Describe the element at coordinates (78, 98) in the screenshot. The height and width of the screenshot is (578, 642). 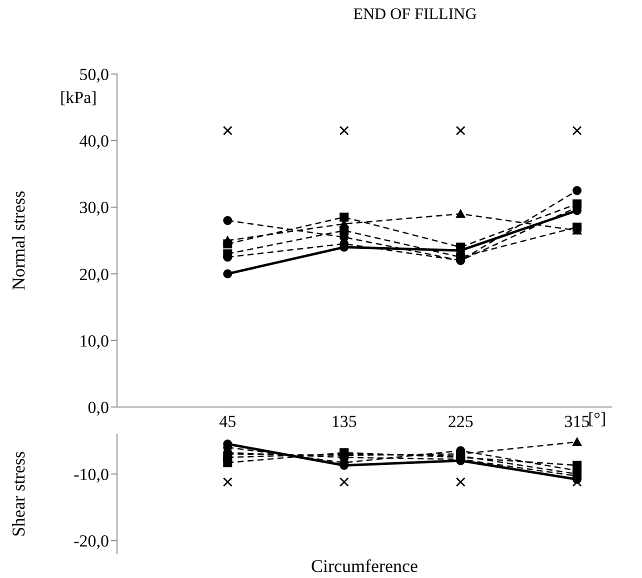
I see `text: [kPa]` at that location.